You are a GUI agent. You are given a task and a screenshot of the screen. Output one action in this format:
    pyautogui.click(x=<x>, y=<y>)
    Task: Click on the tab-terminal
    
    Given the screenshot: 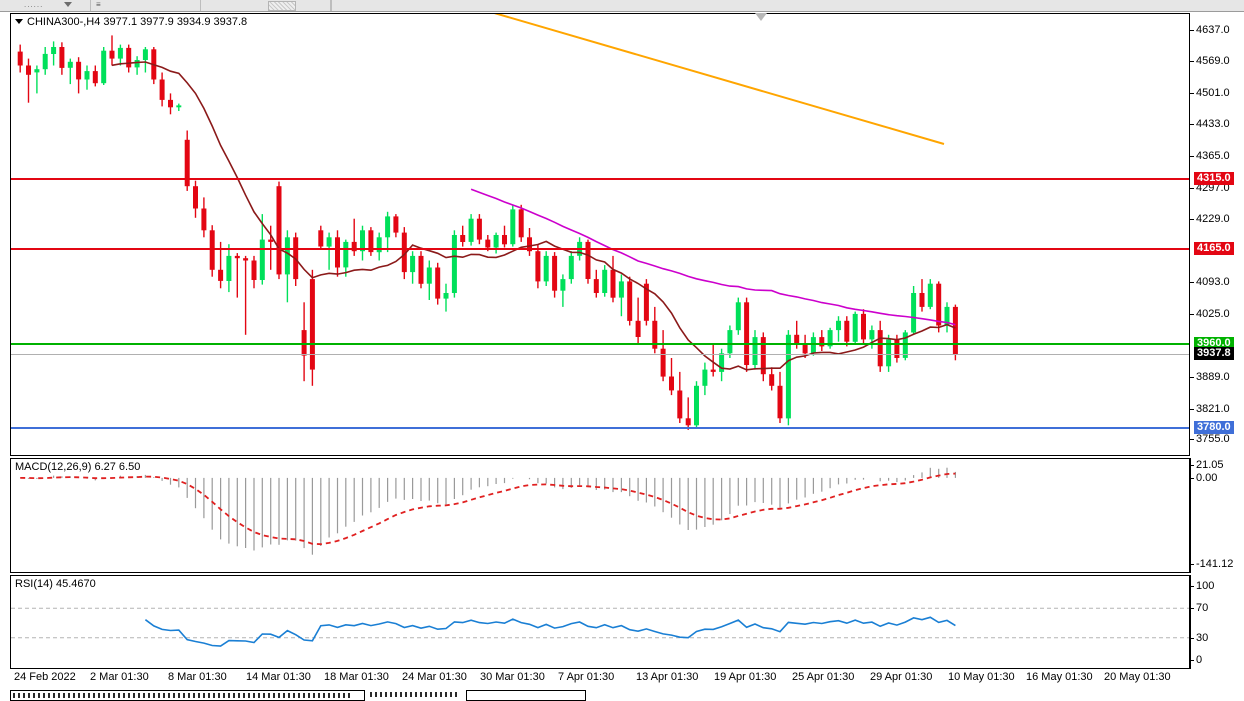 What is the action you would take?
    pyautogui.click(x=187, y=695)
    